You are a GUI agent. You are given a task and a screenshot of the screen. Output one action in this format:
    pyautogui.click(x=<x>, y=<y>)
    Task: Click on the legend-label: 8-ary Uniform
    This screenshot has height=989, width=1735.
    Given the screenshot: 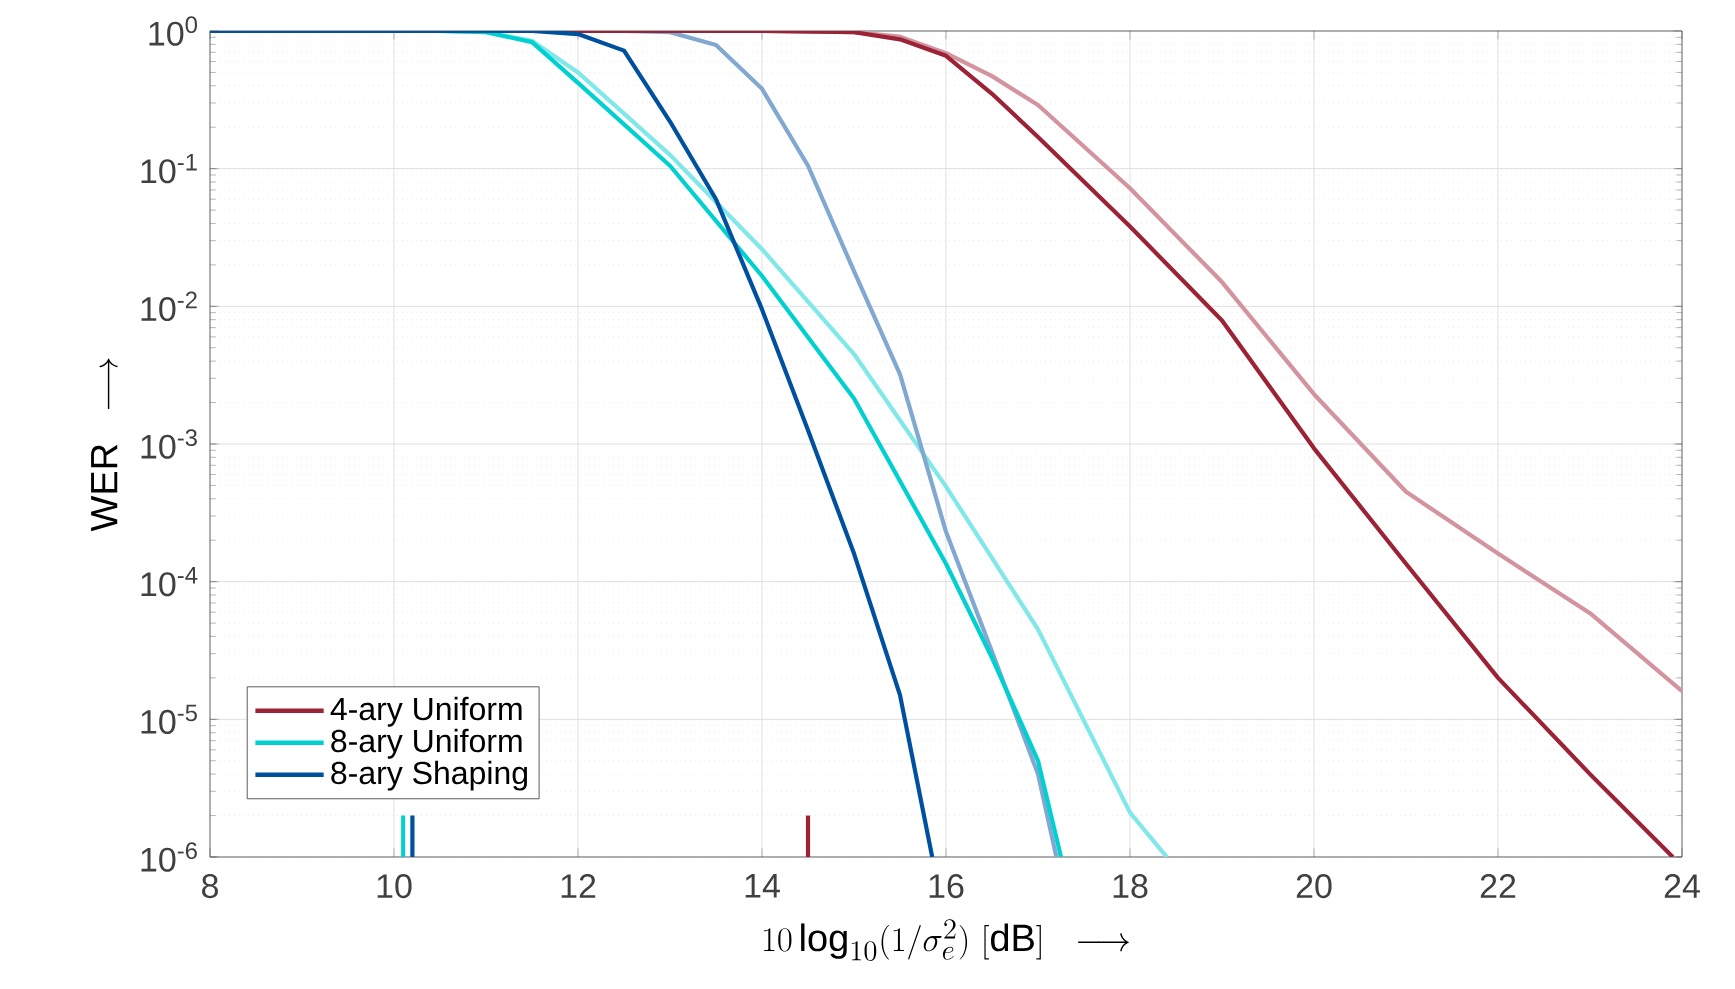 What is the action you would take?
    pyautogui.click(x=426, y=743)
    